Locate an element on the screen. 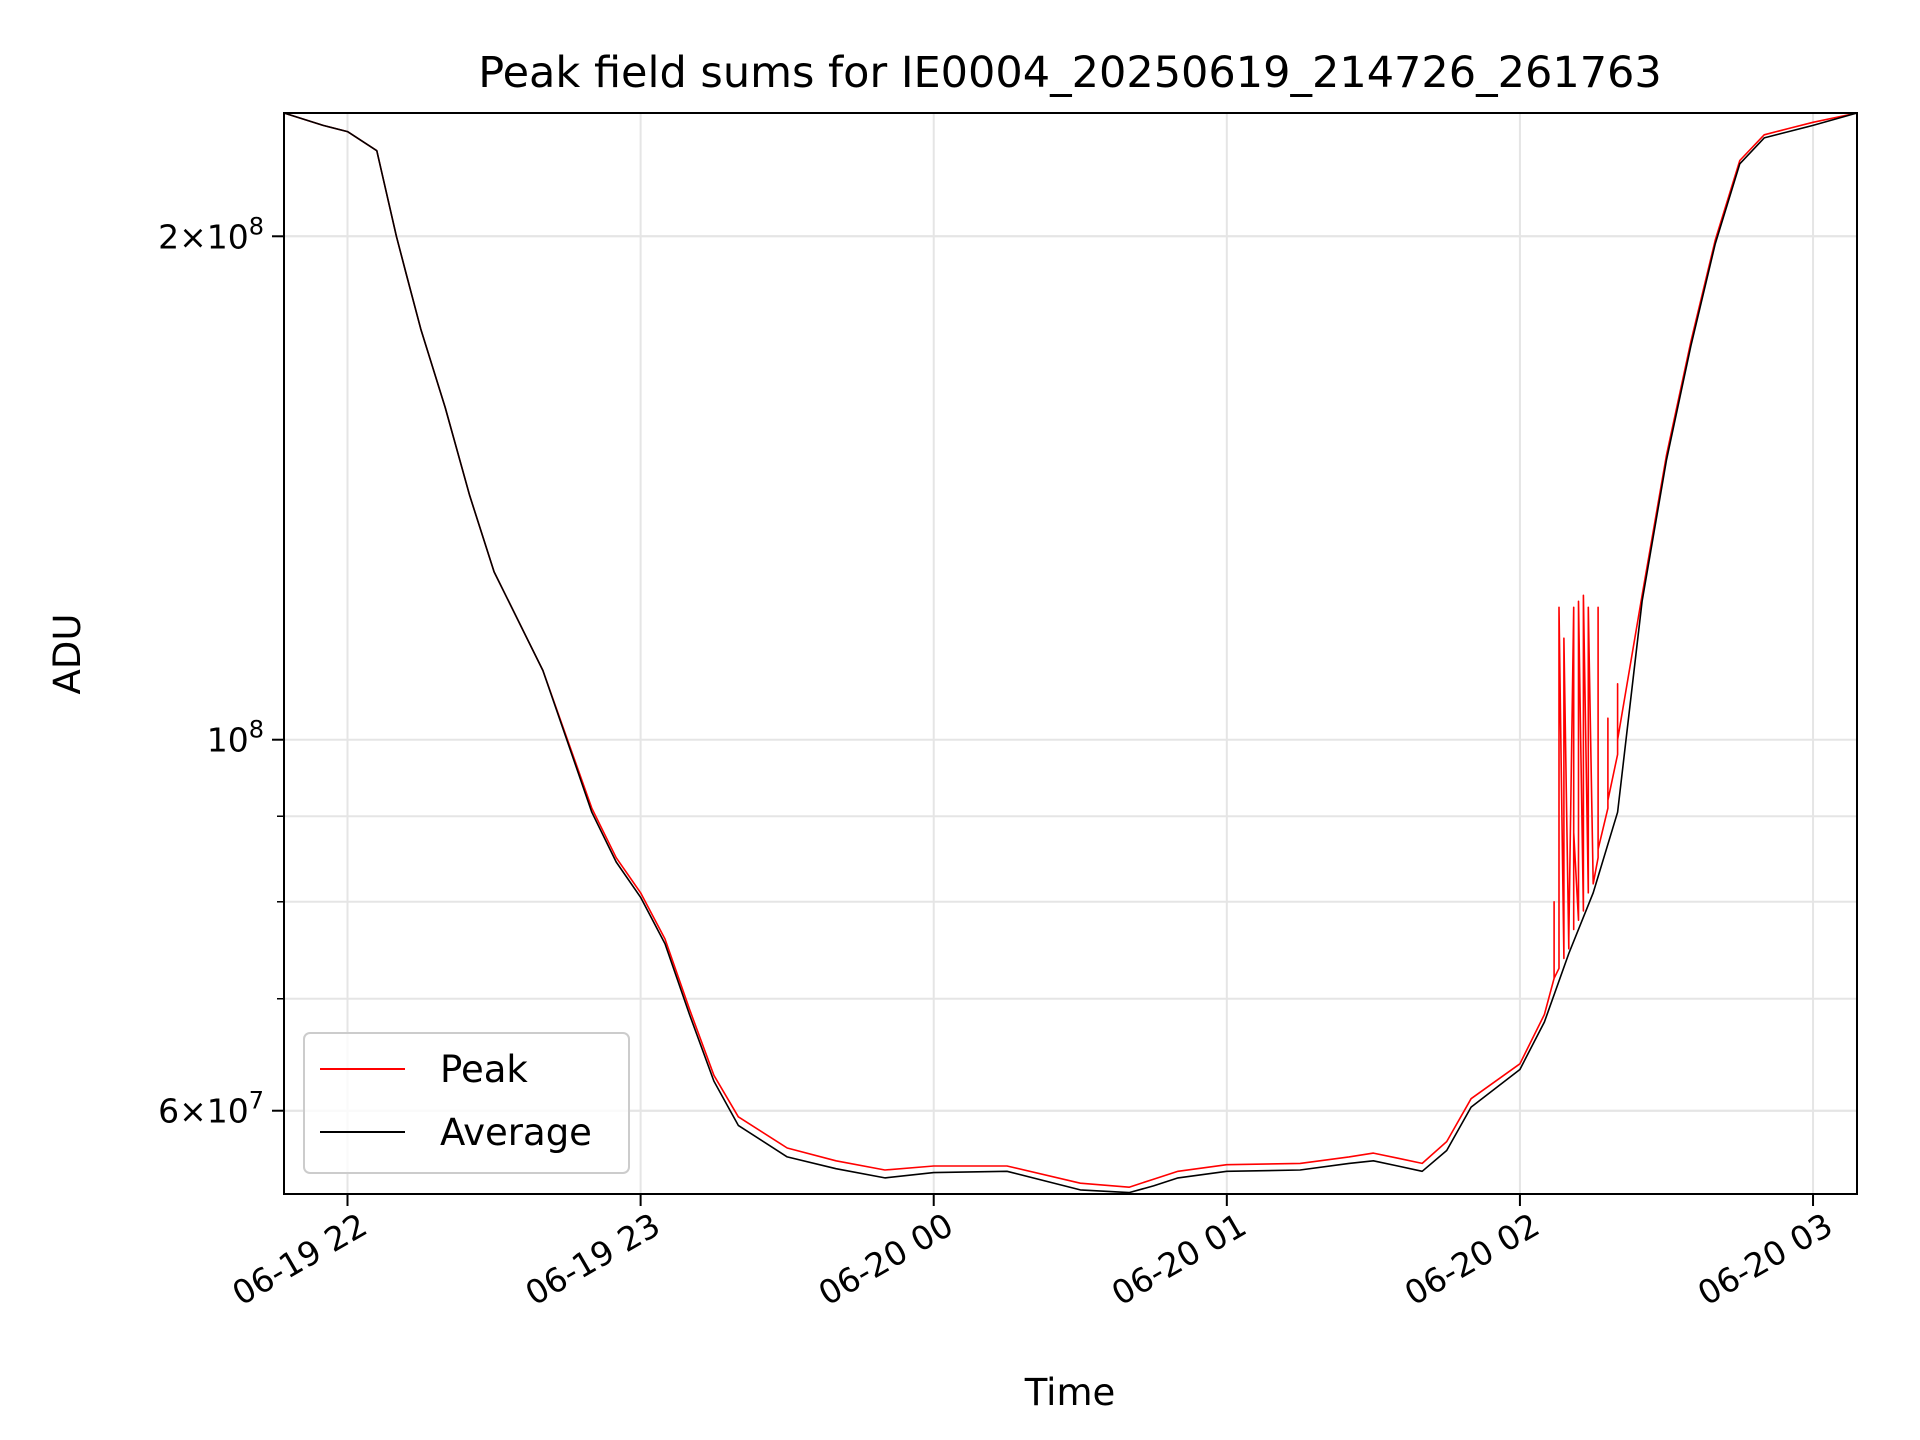 Image resolution: width=1920 pixels, height=1440 pixels. y-axis-label: ADU is located at coordinates (67, 654).